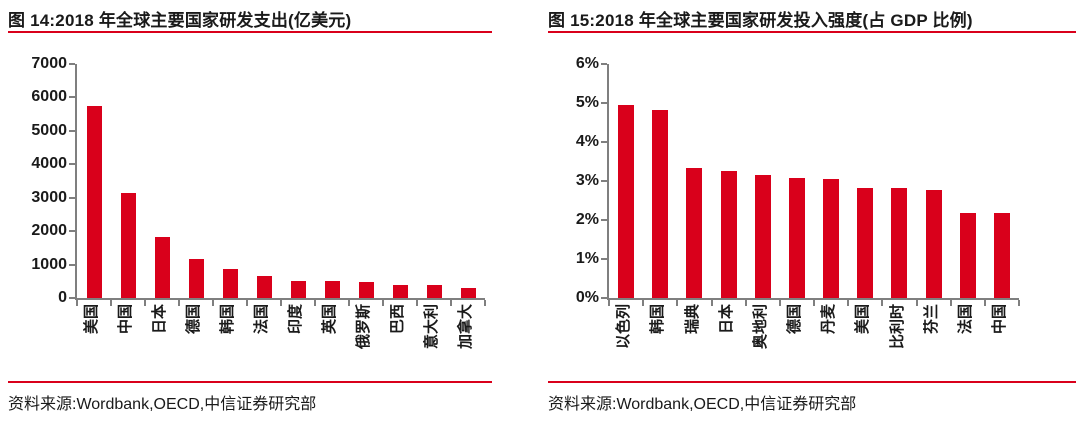 Image resolution: width=1080 pixels, height=421 pixels. Describe the element at coordinates (466, 327) in the screenshot. I see `x-category-label: 加拿大` at that location.